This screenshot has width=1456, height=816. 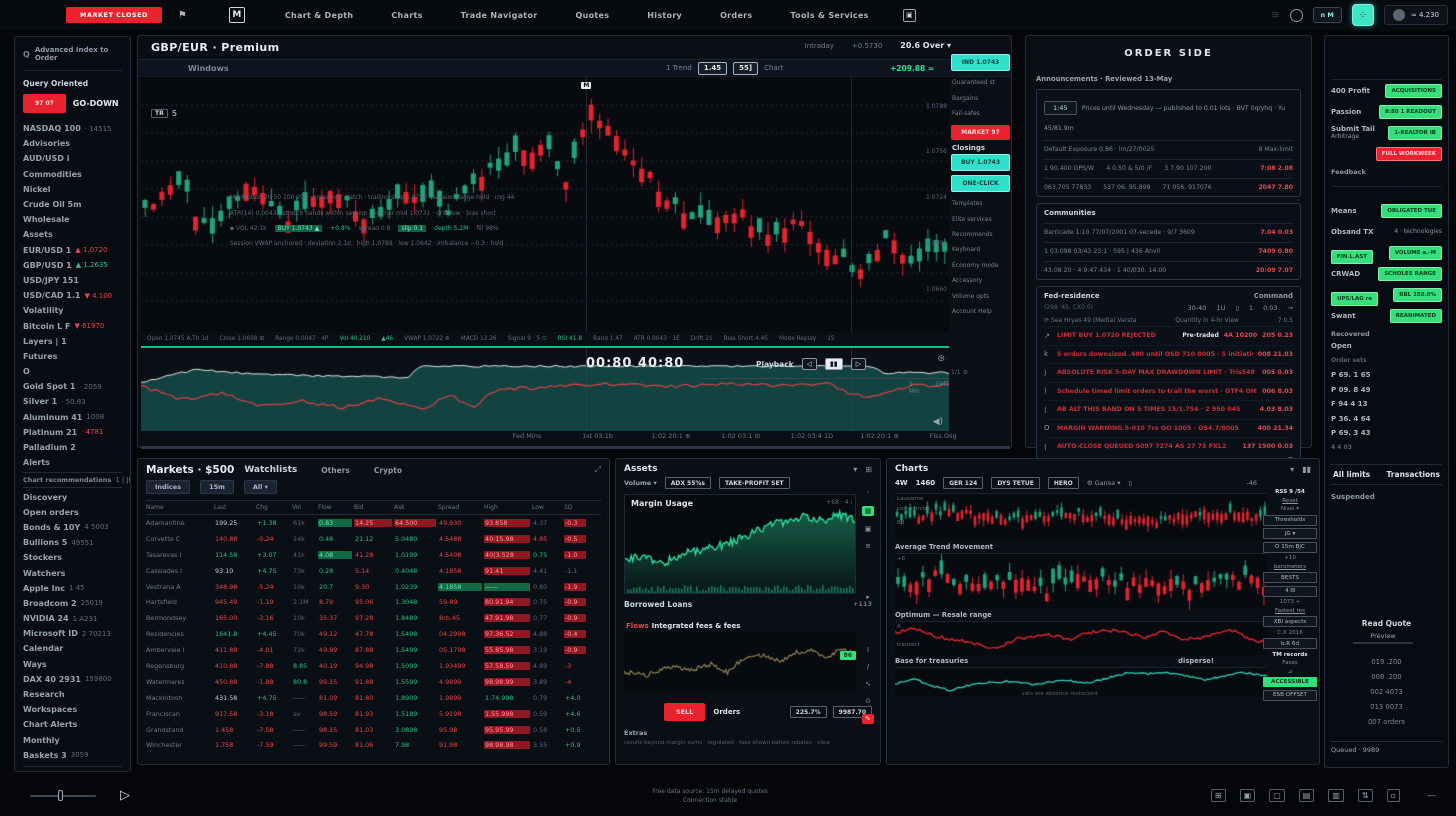 I want to click on charts-tool-bests: BESTS, so click(x=1290, y=577).